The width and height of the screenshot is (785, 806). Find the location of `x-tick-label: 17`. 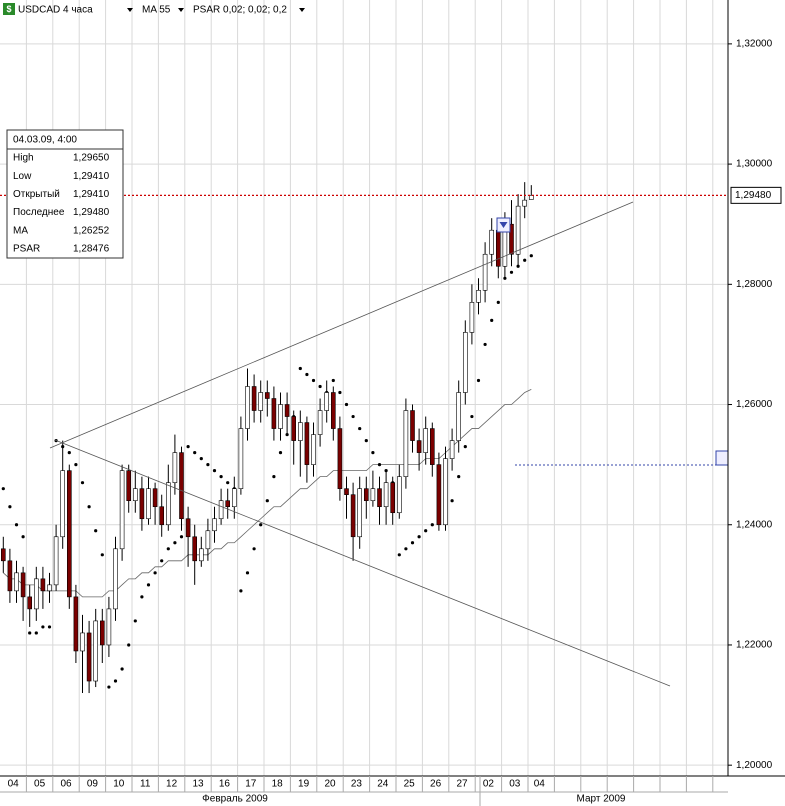

x-tick-label: 17 is located at coordinates (251, 784).